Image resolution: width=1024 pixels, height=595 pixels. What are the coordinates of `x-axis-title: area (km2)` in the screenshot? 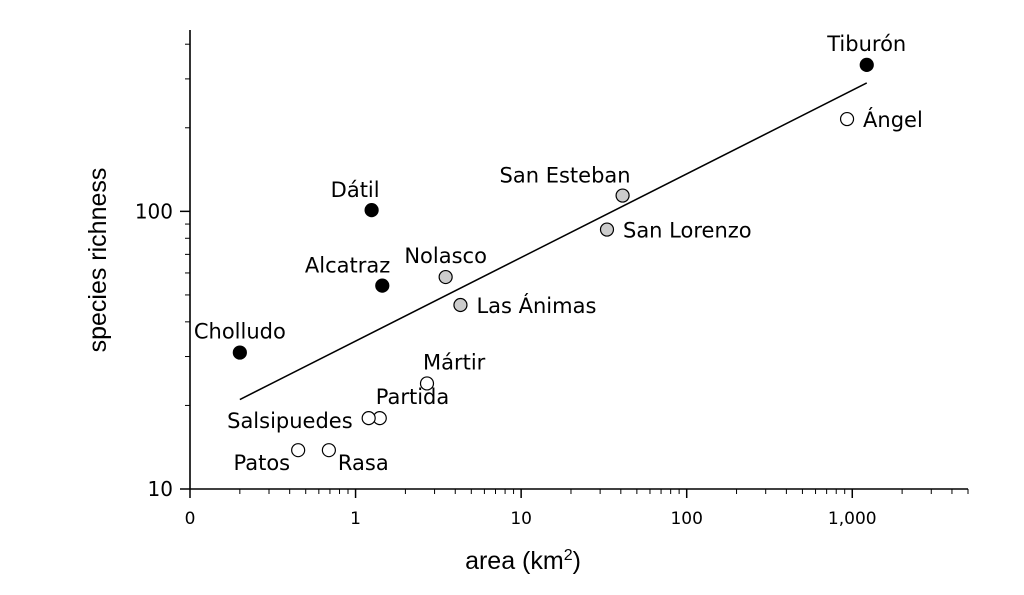 It's located at (523, 561).